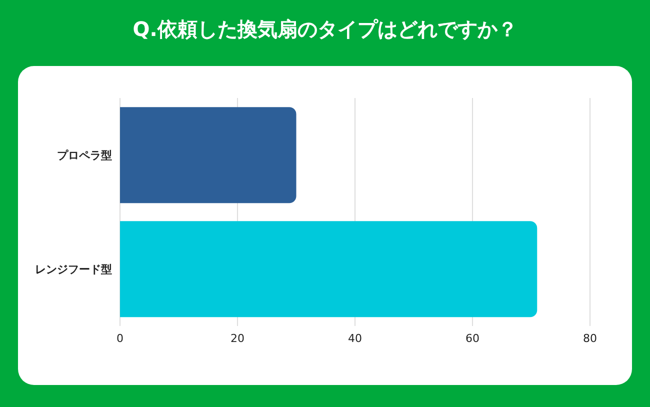 The height and width of the screenshot is (407, 650). I want to click on y-tick-label: プロペラ型, so click(84, 155).